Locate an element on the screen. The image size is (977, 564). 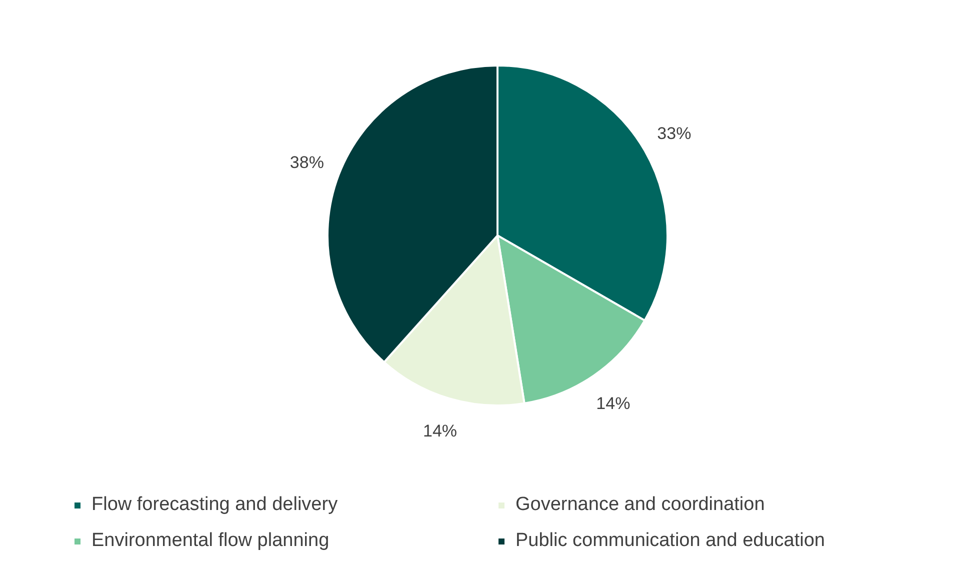
legend-label: Environmental flow planning is located at coordinates (211, 541).